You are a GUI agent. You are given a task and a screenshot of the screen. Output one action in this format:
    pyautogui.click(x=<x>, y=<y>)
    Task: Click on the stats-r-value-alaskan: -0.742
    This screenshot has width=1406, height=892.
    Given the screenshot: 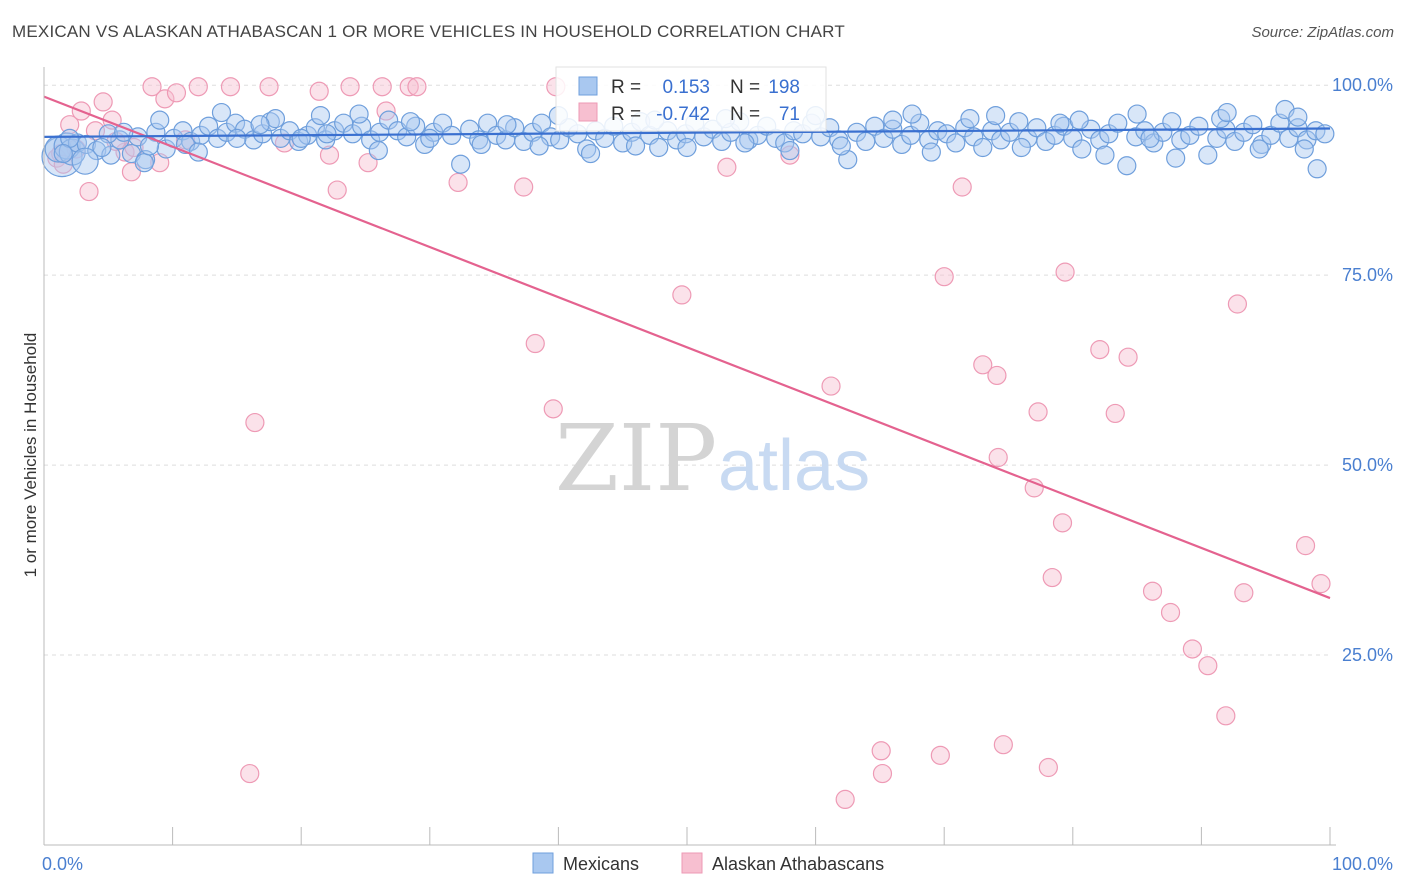 What is the action you would take?
    pyautogui.click(x=683, y=114)
    